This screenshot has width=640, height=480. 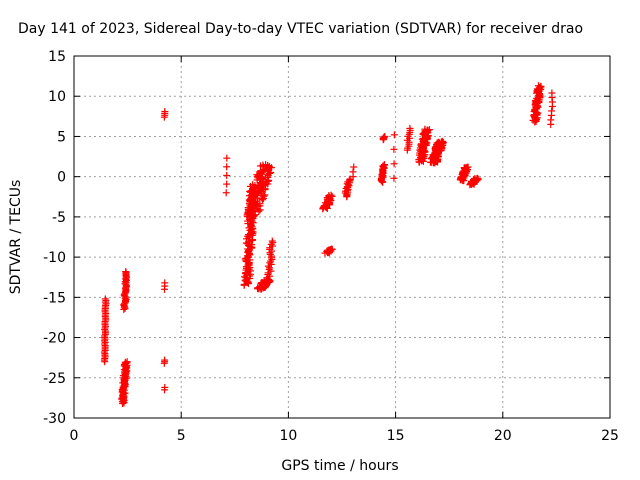 What do you see at coordinates (61, 178) in the screenshot?
I see `y-tick-label: 0` at bounding box center [61, 178].